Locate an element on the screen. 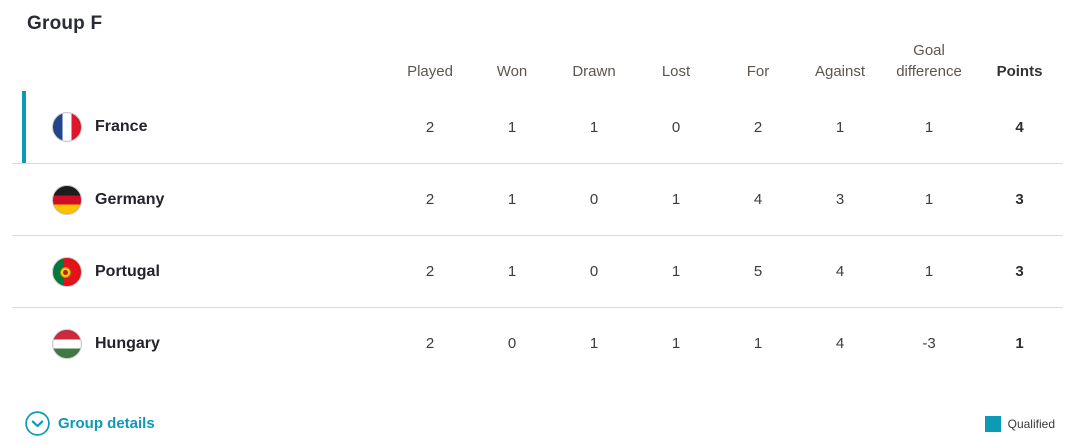 The image size is (1078, 446). team-cell: France is located at coordinates (200, 127).